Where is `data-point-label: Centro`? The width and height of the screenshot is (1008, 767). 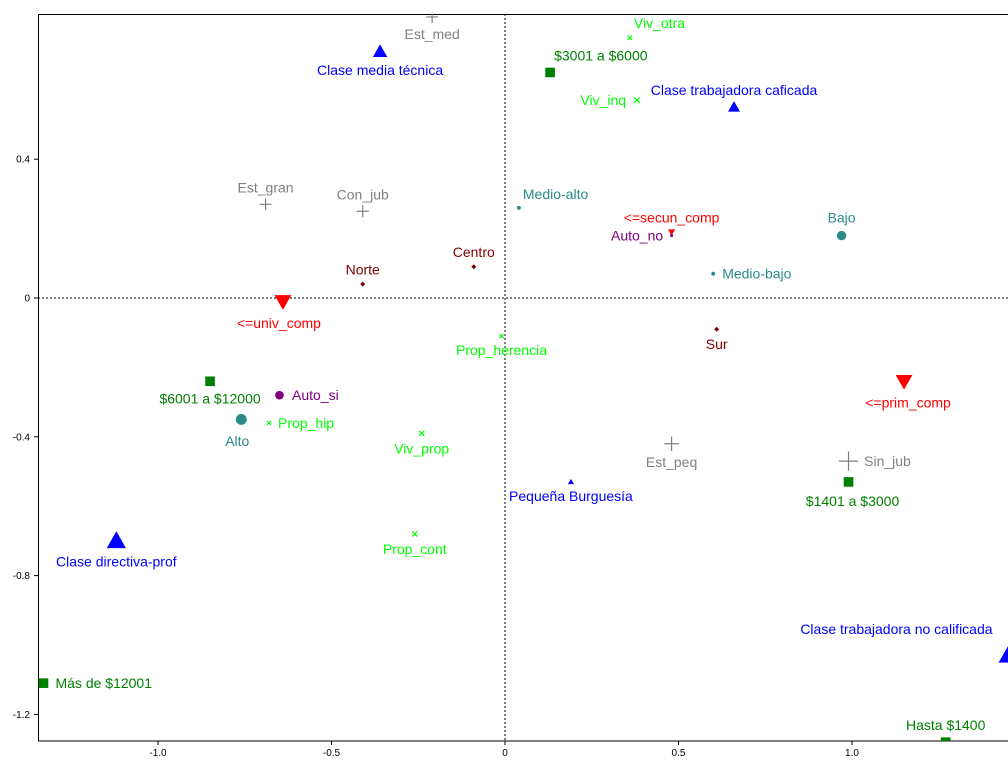 data-point-label: Centro is located at coordinates (474, 252).